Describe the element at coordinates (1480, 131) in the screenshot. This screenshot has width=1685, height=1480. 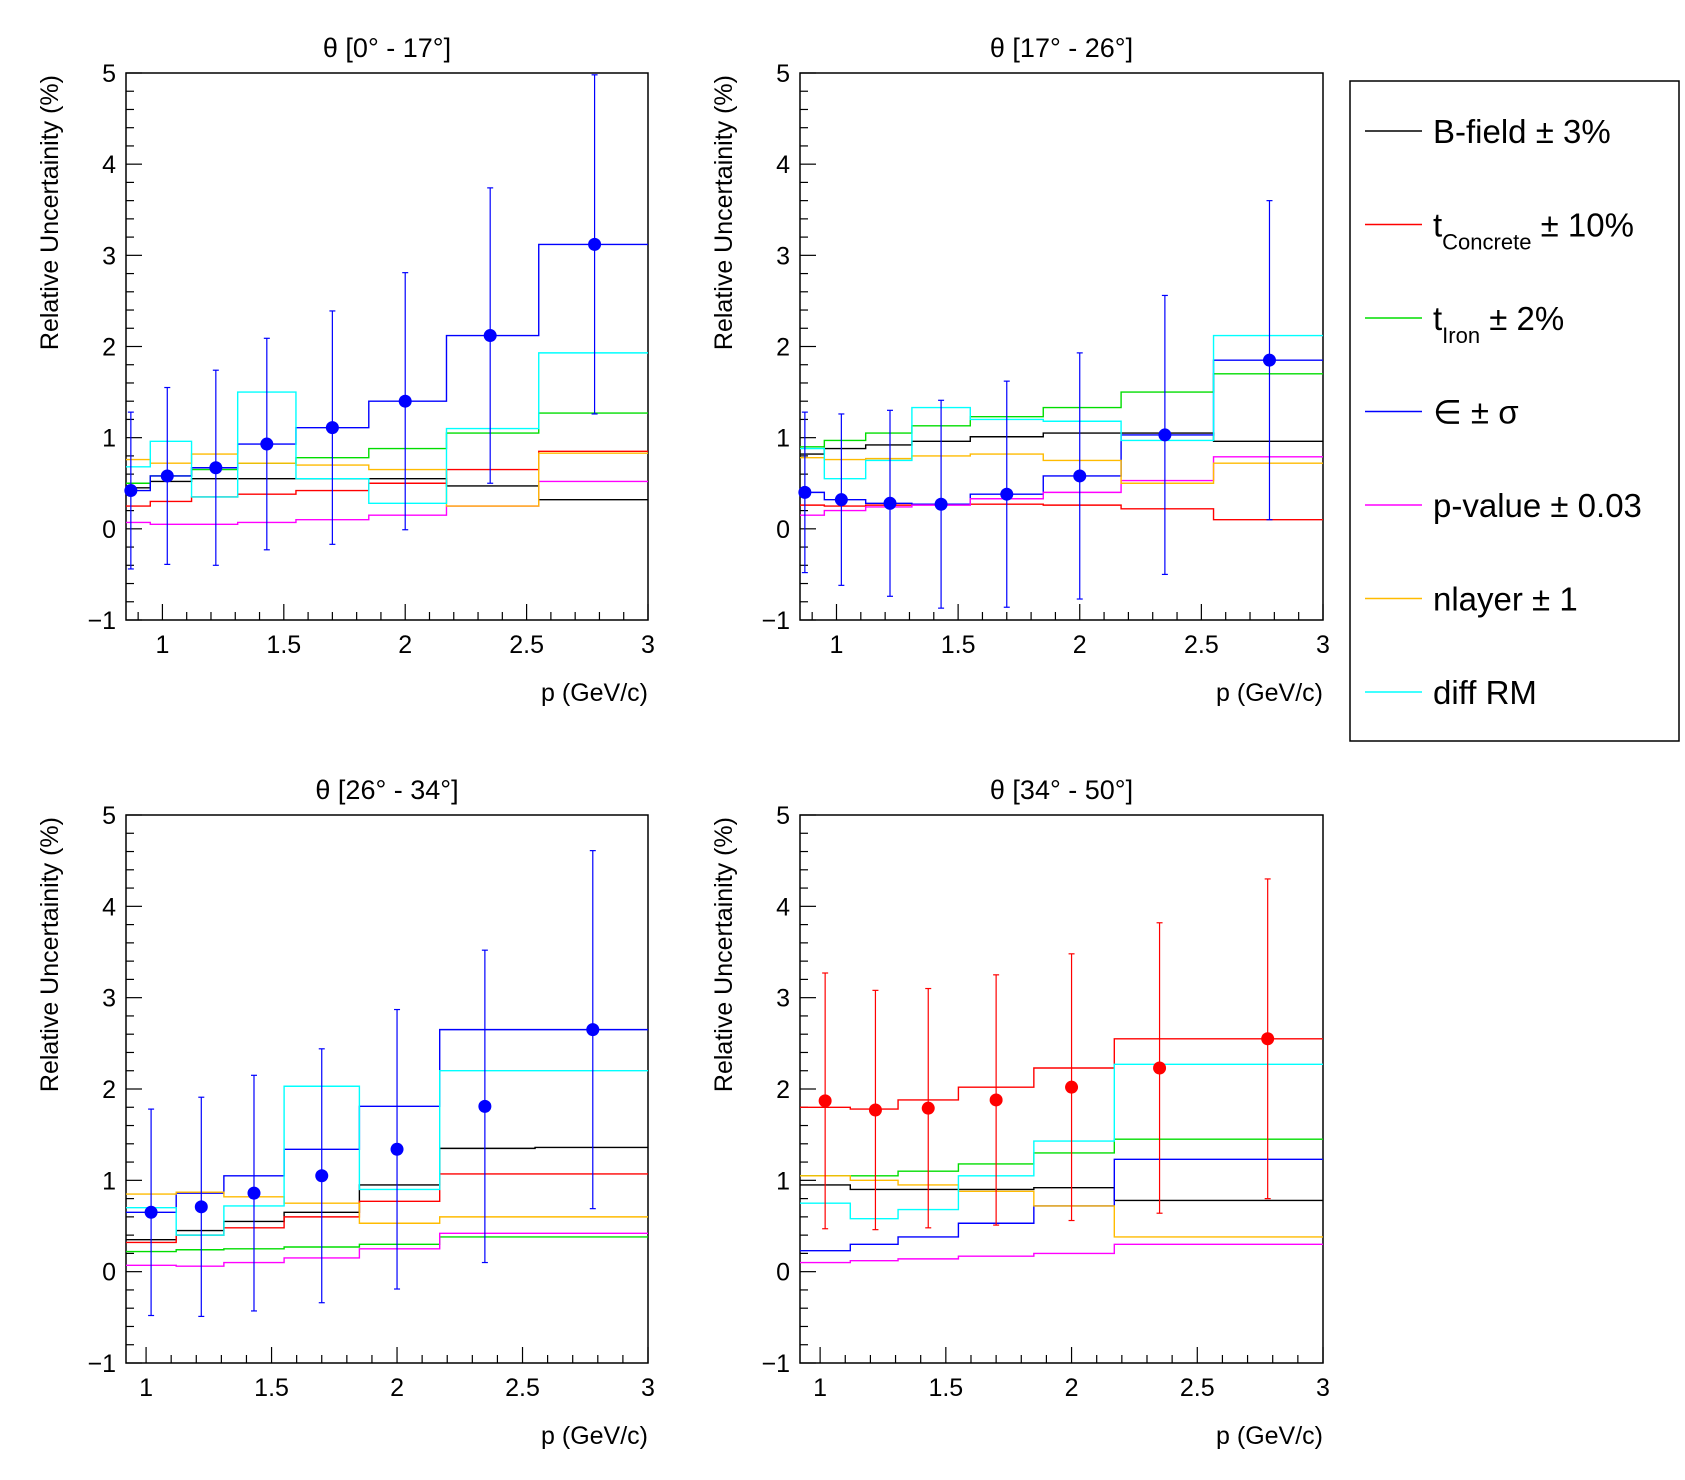
I see `legend-label-base: B-field` at that location.